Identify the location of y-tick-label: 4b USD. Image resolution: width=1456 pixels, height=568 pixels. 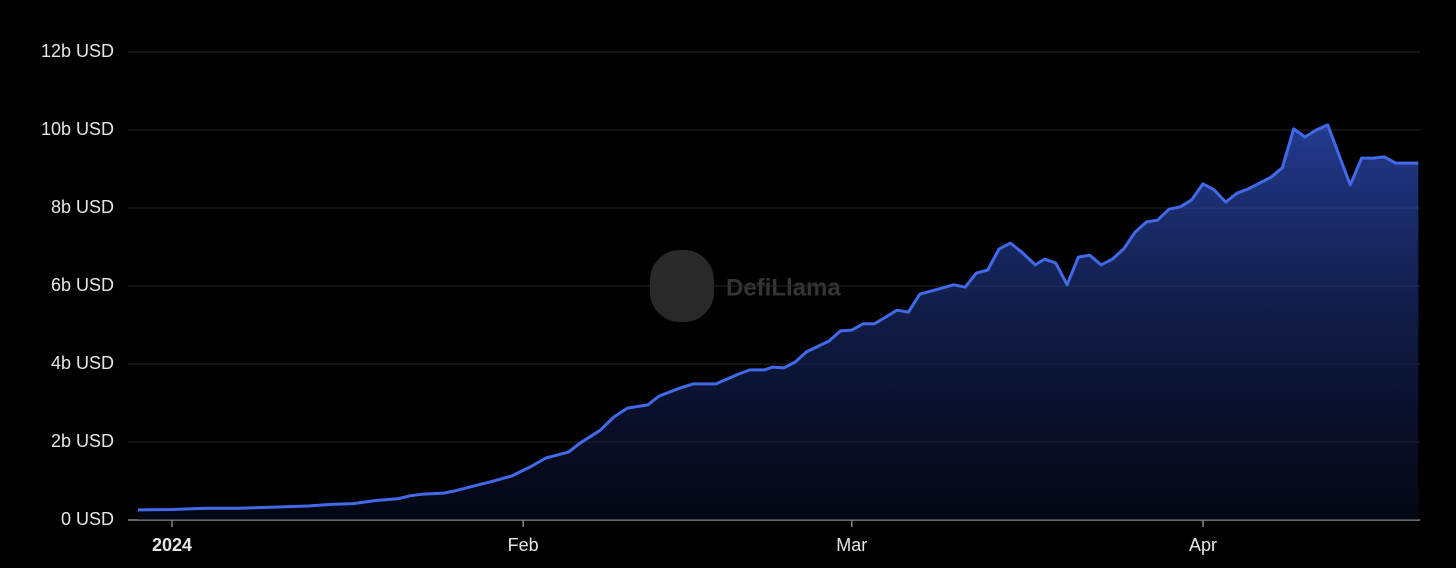
(82, 363).